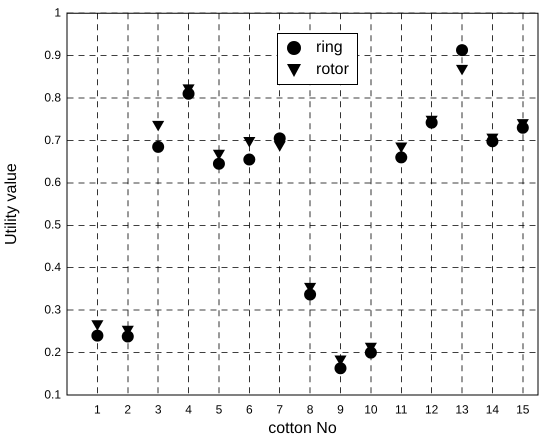  Describe the element at coordinates (401, 409) in the screenshot. I see `x-tick-label: 11` at that location.